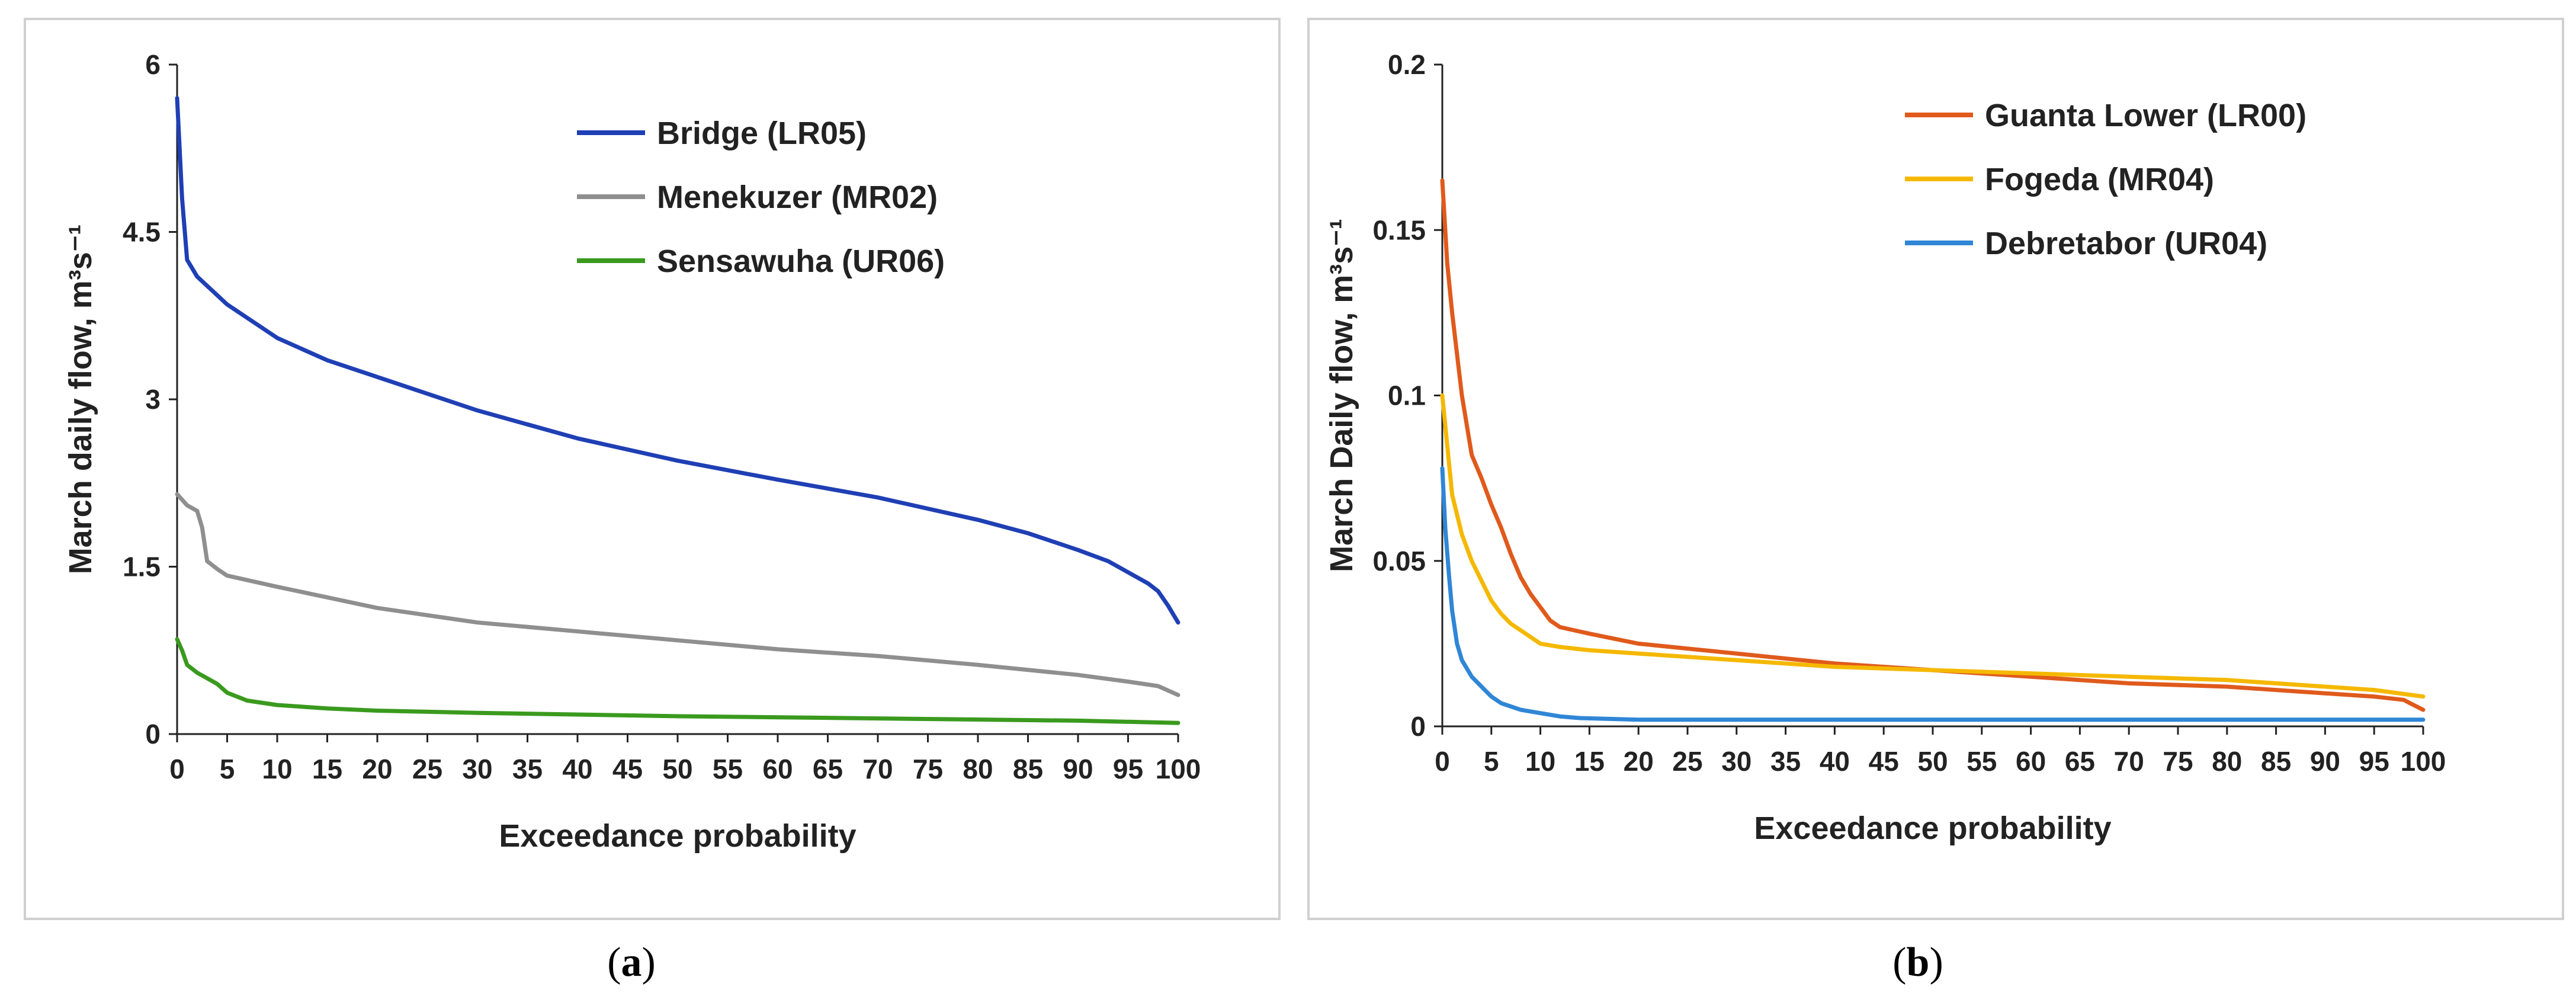 Image resolution: width=2576 pixels, height=1006 pixels. Describe the element at coordinates (153, 734) in the screenshot. I see `chart-a-y-tick-label: 0` at that location.